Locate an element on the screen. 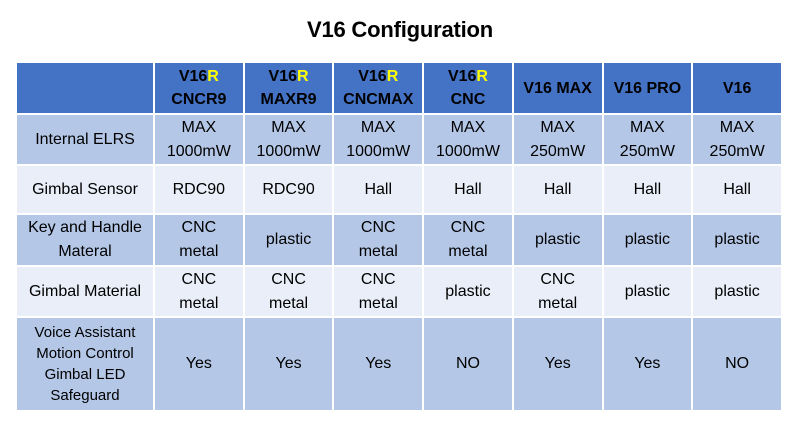 The width and height of the screenshot is (800, 425). column-variant: CNCR9 is located at coordinates (199, 99).